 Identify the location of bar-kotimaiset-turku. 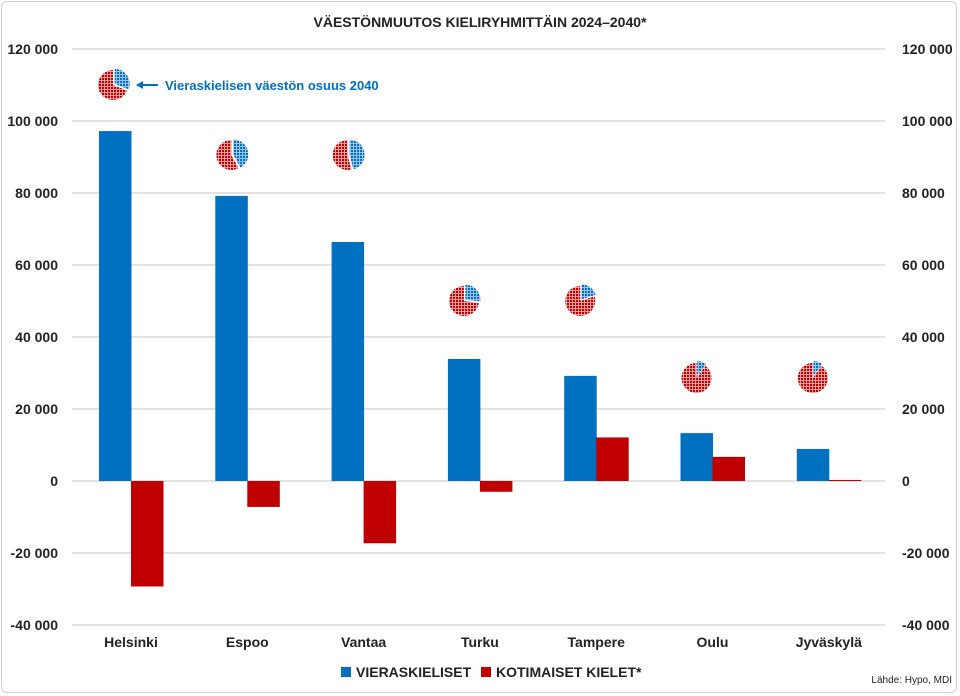
(496, 486).